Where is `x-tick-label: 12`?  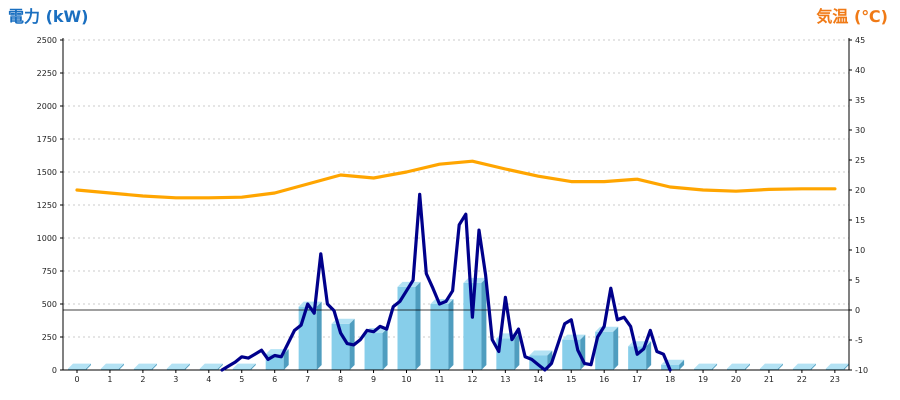
x-tick-label: 12 is located at coordinates (472, 379).